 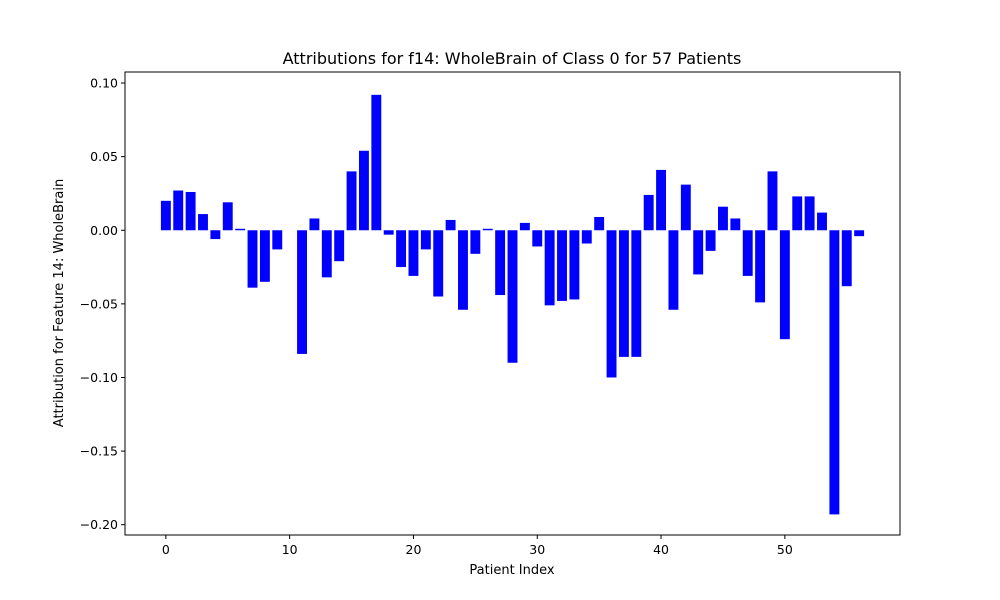 I want to click on y-tick-label: −0.10, so click(x=99, y=377).